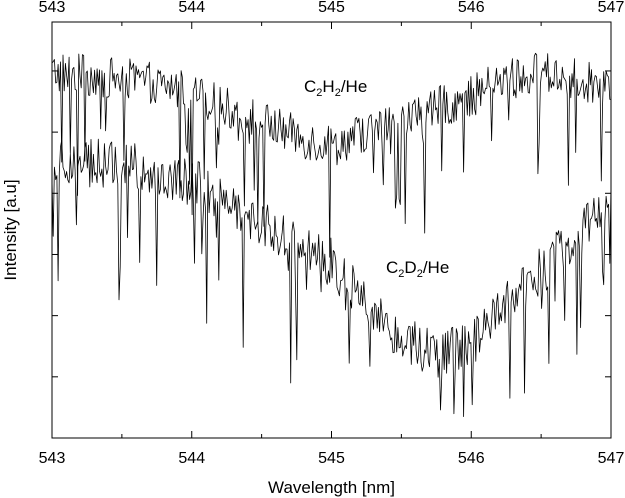 Image resolution: width=625 pixels, height=498 pixels. I want to click on x-tick-label-bottom-545: 545, so click(331, 458).